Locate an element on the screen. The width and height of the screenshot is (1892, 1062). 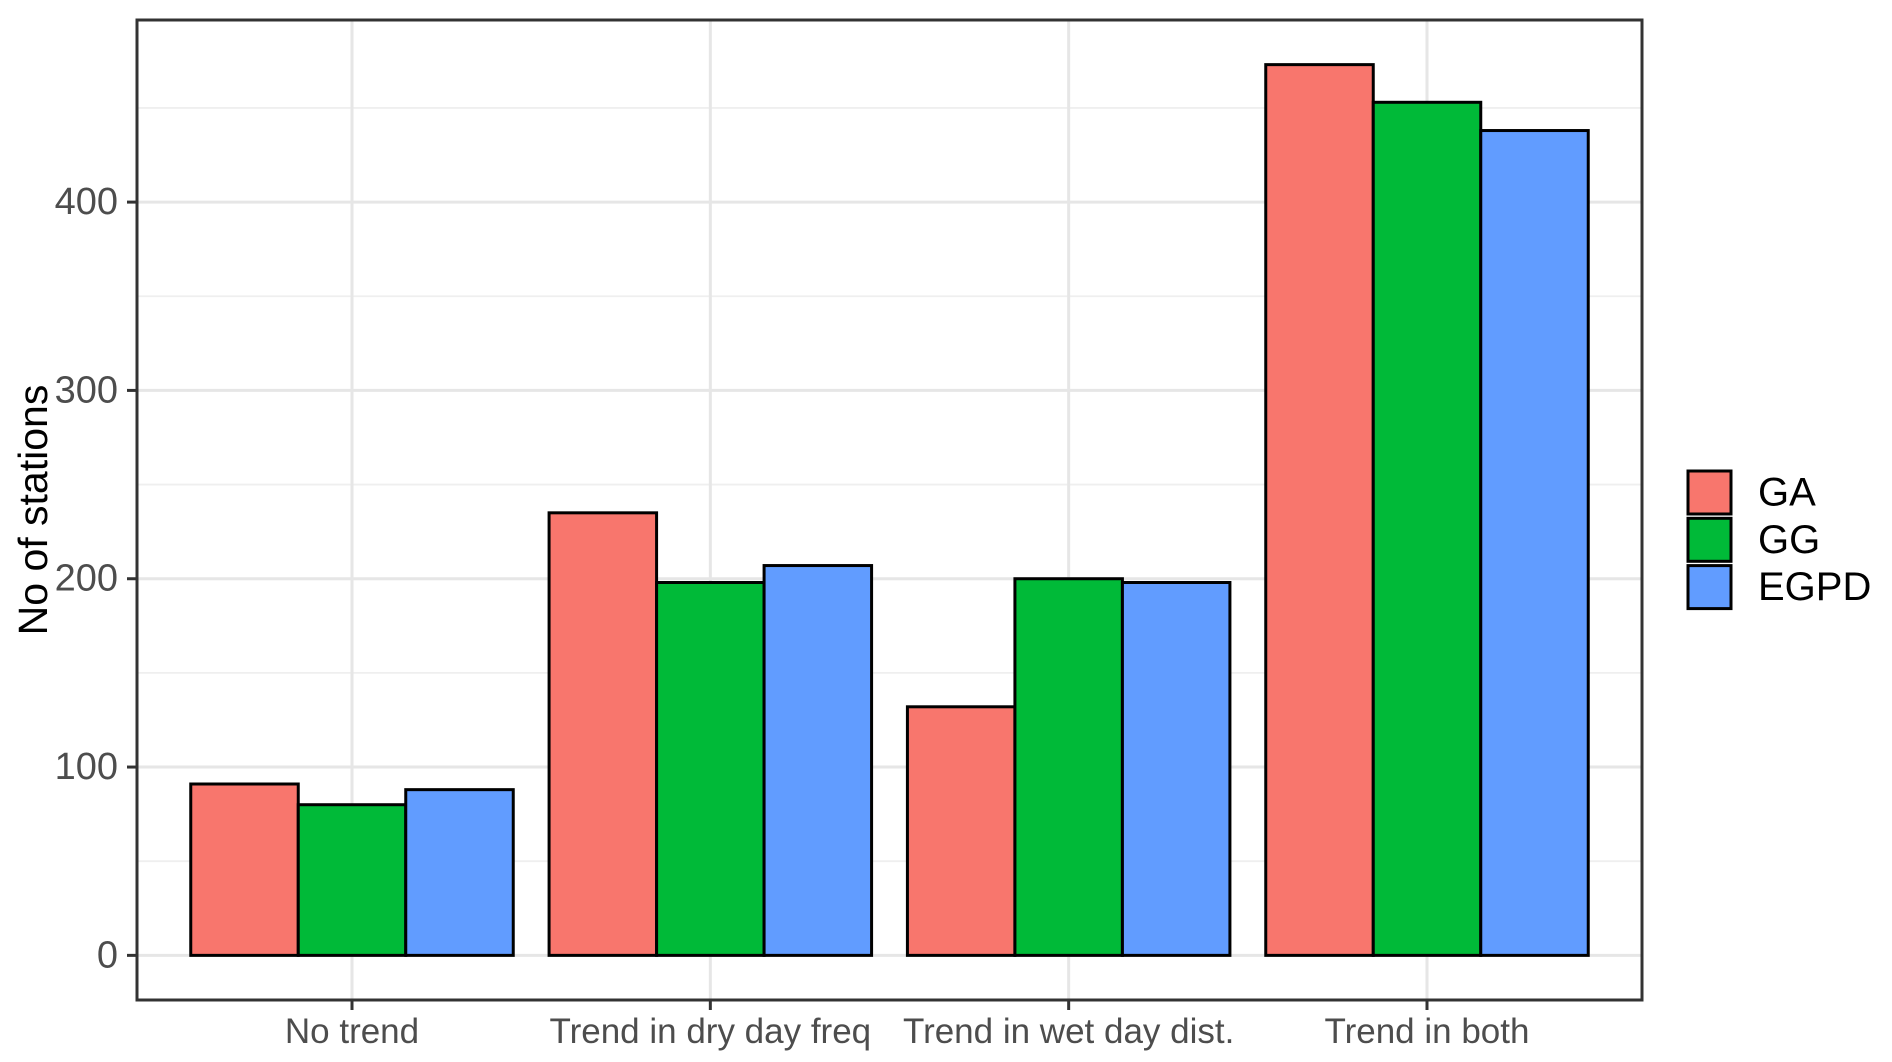
bar-ga-trend-in-both is located at coordinates (1319, 510).